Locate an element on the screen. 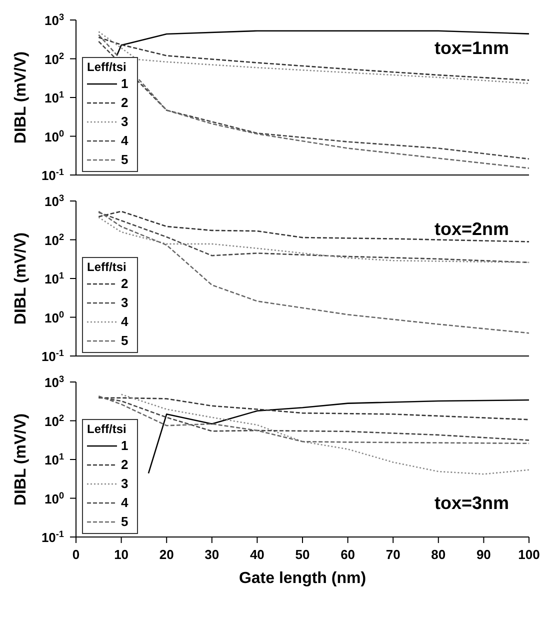 Image resolution: width=549 pixels, height=617 pixels. x-tick-label: 10 is located at coordinates (121, 554).